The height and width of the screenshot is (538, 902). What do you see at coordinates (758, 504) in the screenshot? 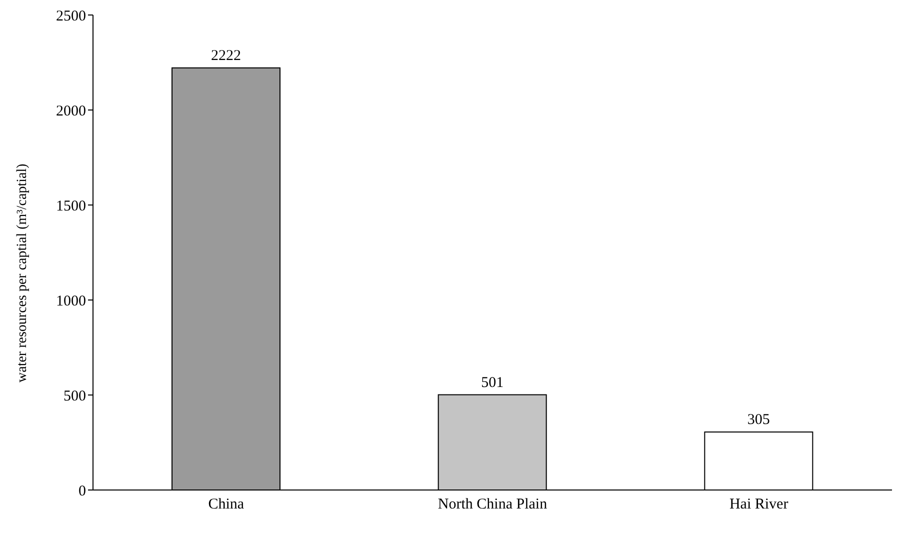
I see `x-tick-label: Hai River` at bounding box center [758, 504].